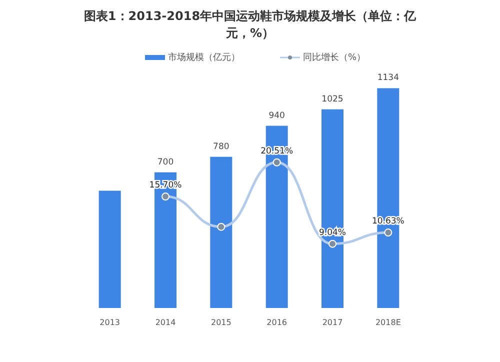 The height and width of the screenshot is (362, 500). Describe the element at coordinates (221, 147) in the screenshot. I see `data-label: 780` at that location.